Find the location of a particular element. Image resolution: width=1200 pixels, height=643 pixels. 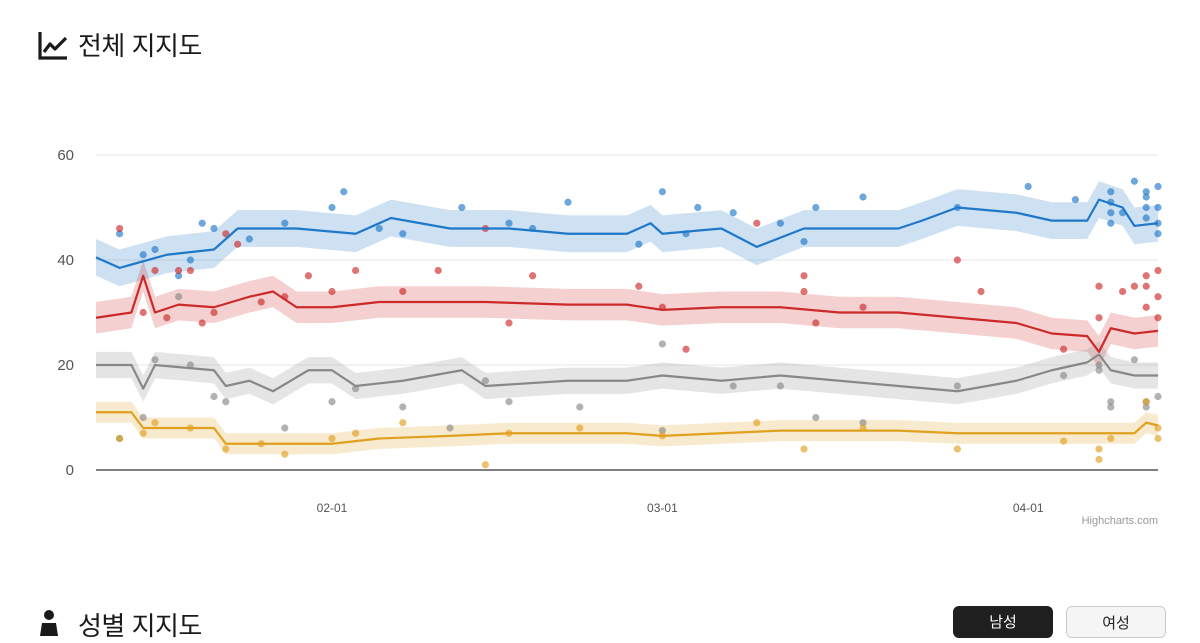

line-chart-icon is located at coordinates (53, 45).